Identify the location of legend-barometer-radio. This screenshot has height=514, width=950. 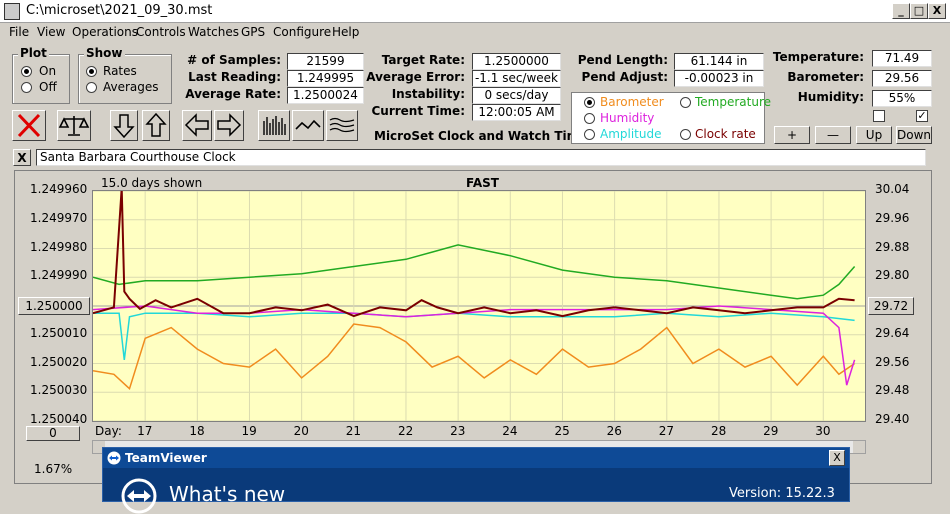
(589, 102).